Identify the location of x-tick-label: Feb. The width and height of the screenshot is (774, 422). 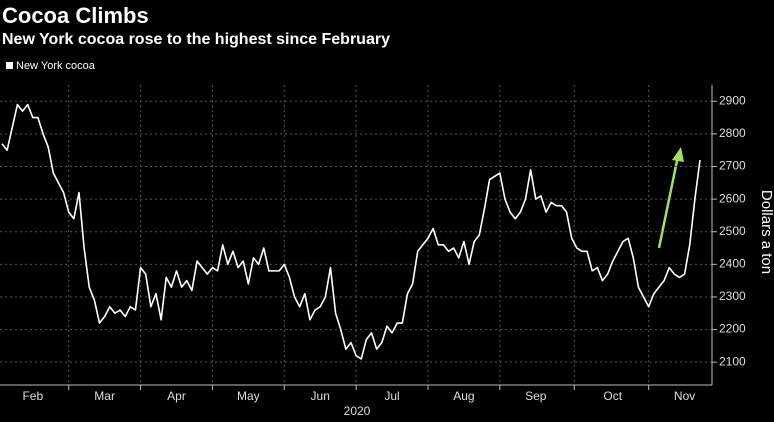
(32, 396).